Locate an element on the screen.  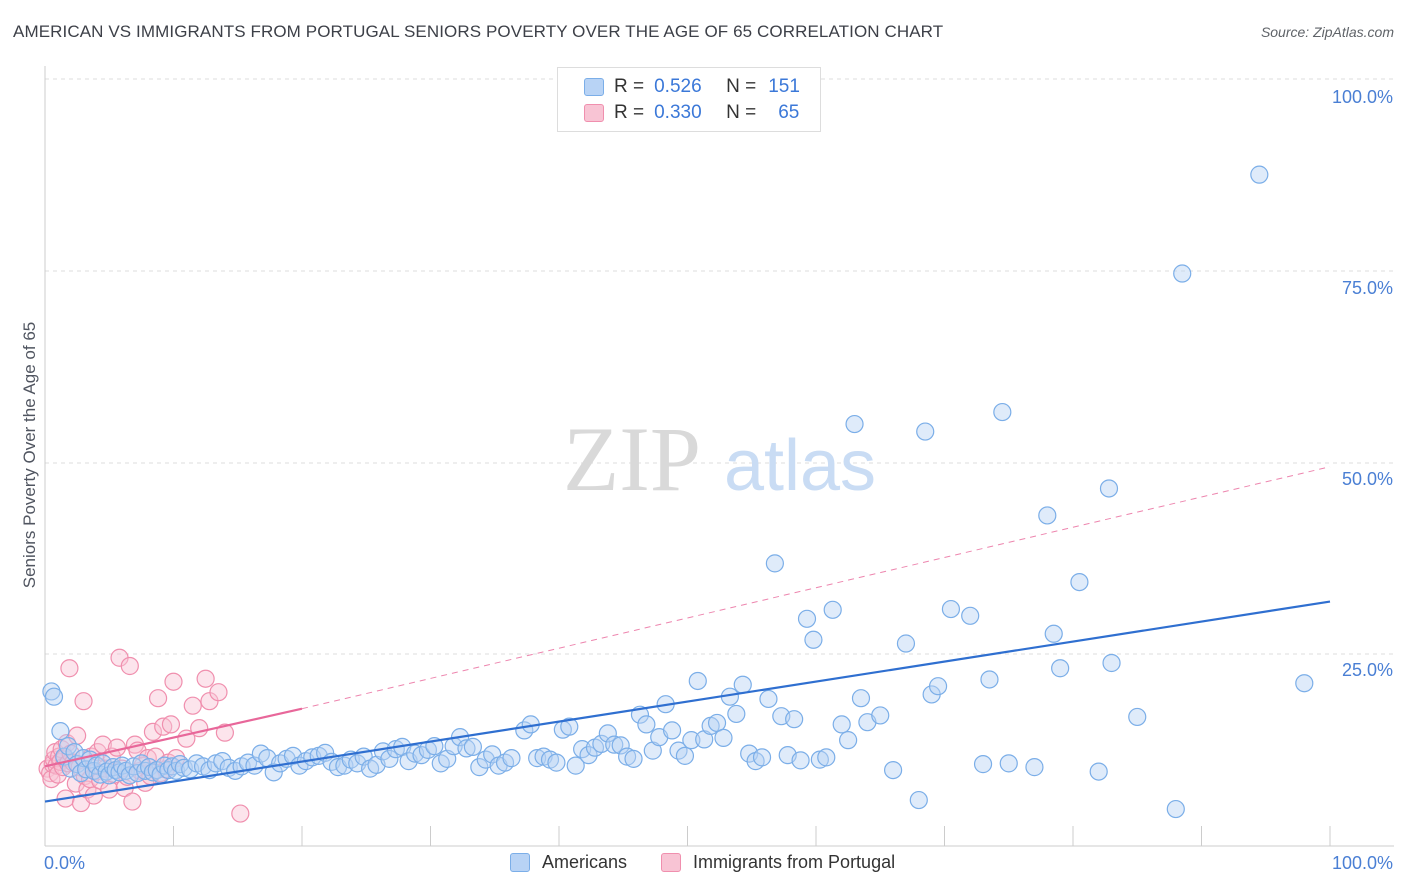
x-tick-label: 100.0% is located at coordinates (1362, 863).